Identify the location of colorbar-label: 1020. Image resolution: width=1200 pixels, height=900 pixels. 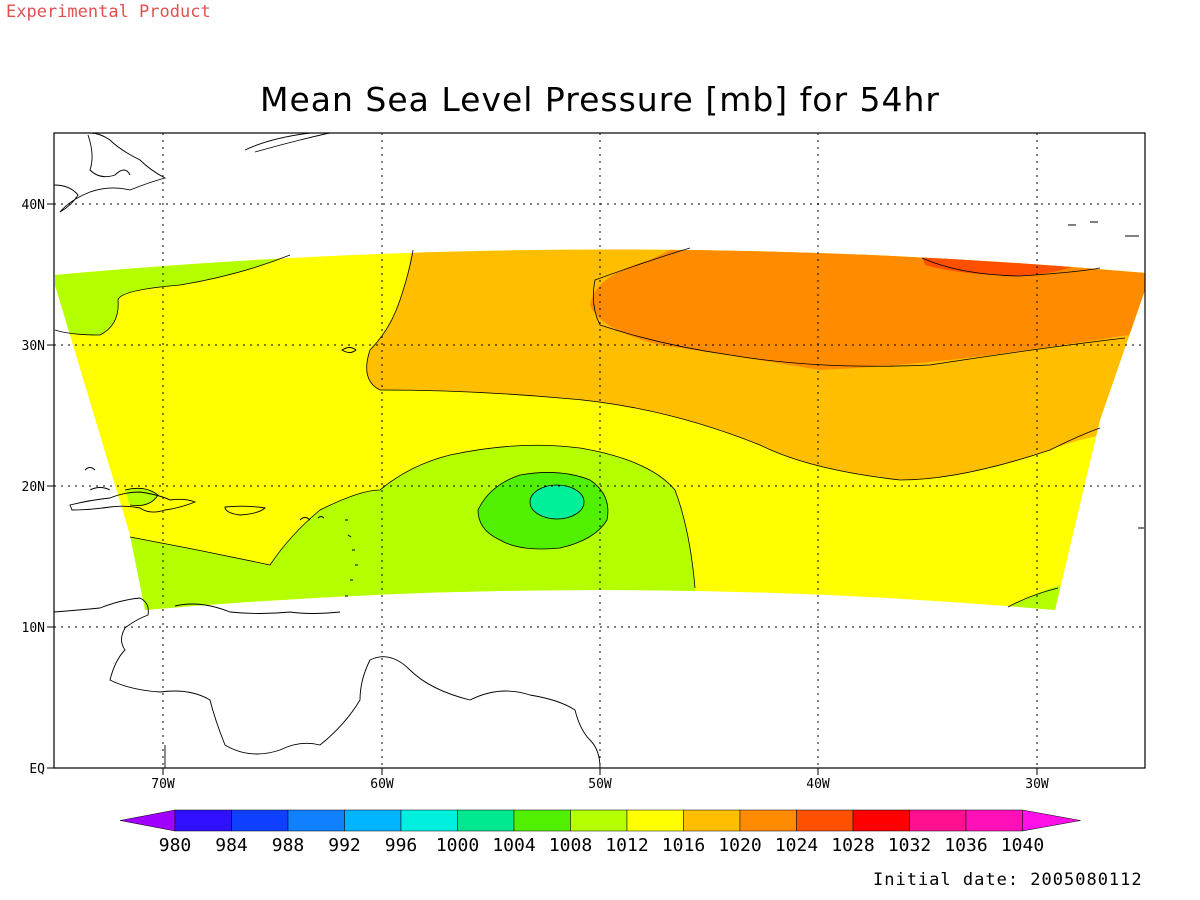
(739, 845).